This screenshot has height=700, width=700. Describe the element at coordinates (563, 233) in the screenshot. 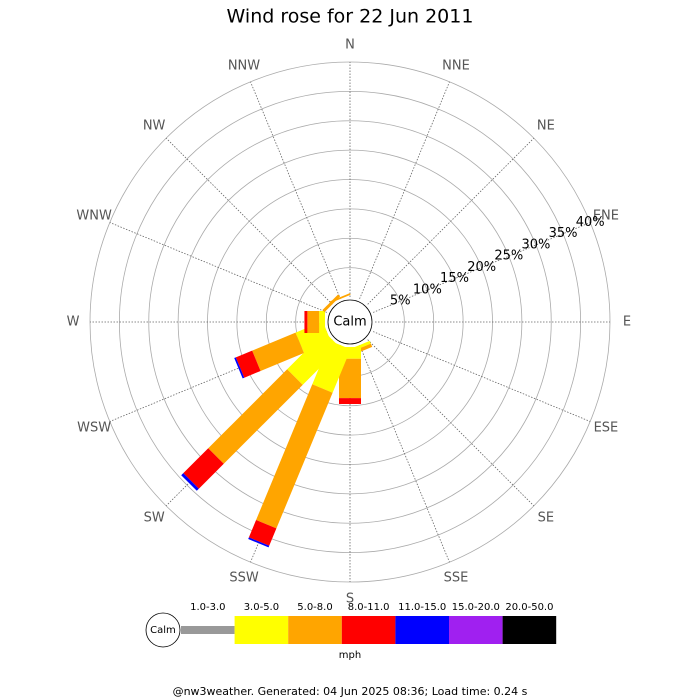

I see `ring-label: 35%` at that location.